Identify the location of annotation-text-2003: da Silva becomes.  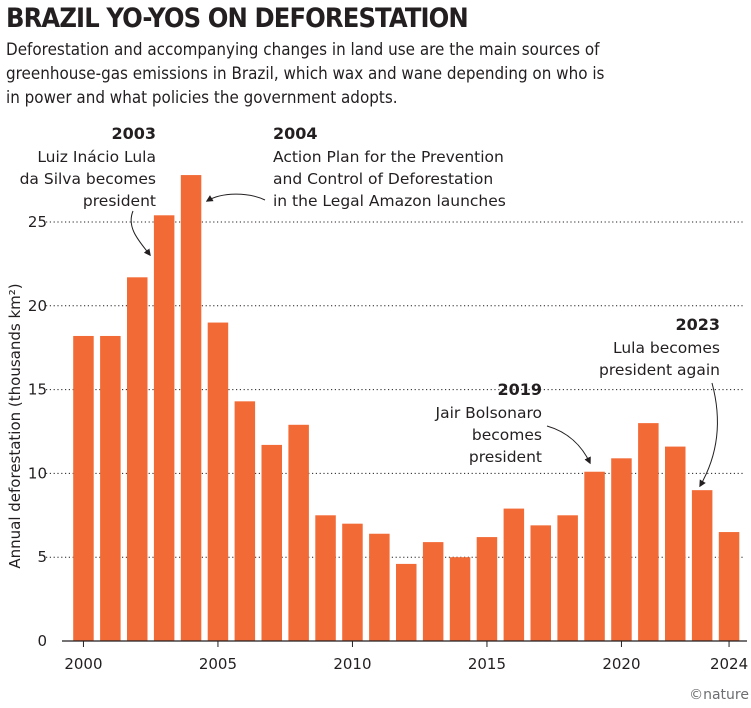
(88, 179).